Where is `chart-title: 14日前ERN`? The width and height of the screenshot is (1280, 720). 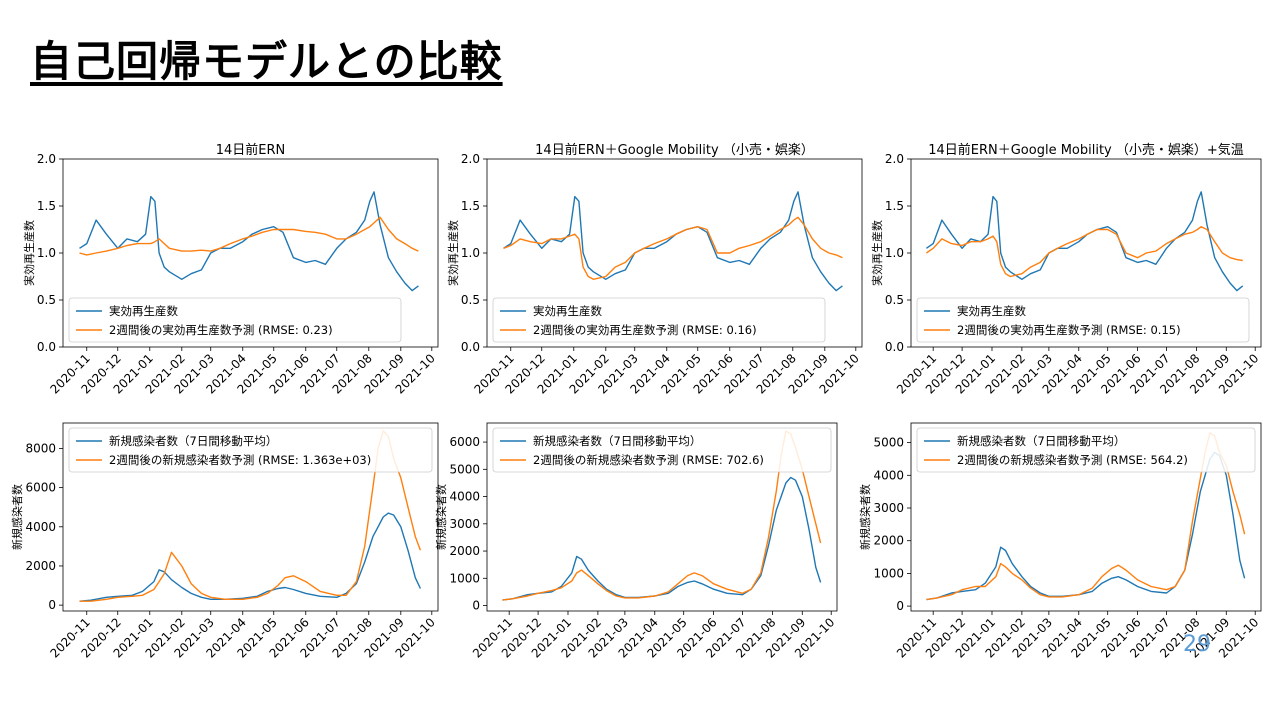
chart-title: 14日前ERN is located at coordinates (251, 150).